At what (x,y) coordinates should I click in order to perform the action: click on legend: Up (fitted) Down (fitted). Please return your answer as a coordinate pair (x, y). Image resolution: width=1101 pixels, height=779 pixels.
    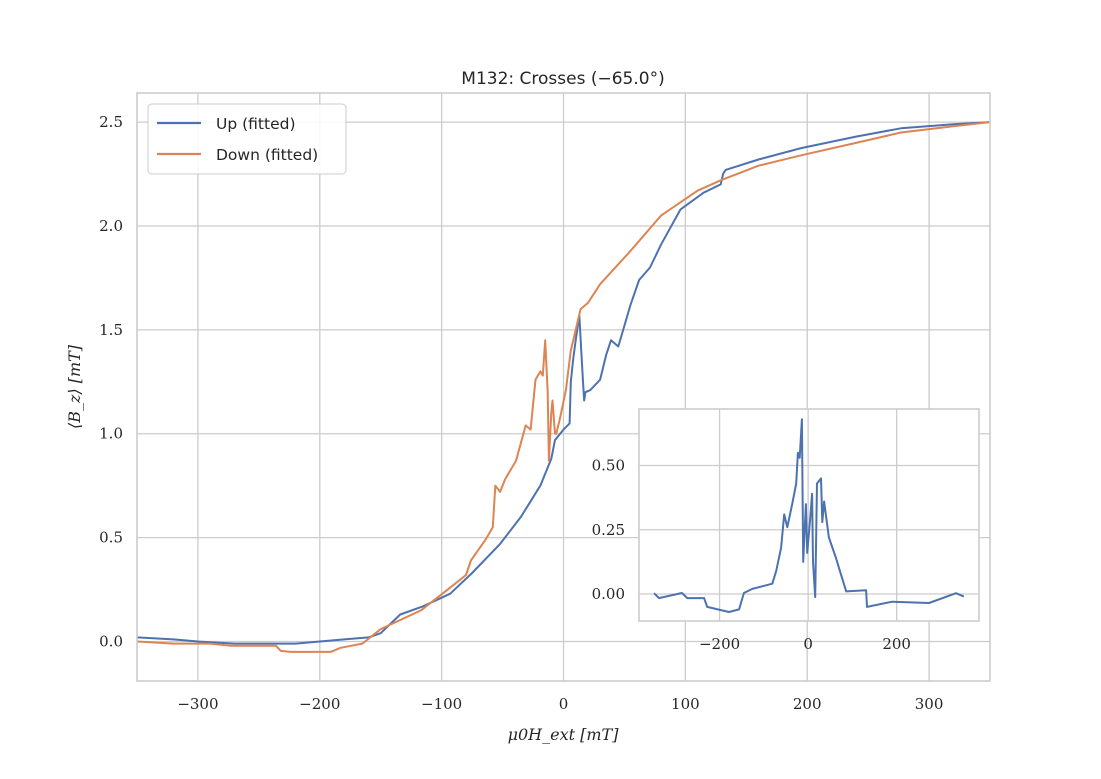
    Looking at the image, I should click on (247, 139).